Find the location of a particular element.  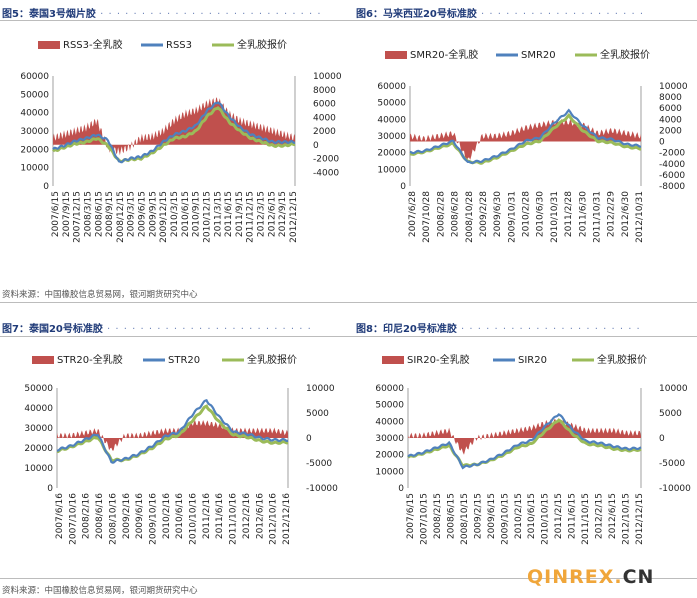

x-tick-label: 2009/2/16 is located at coordinates (127, 516).